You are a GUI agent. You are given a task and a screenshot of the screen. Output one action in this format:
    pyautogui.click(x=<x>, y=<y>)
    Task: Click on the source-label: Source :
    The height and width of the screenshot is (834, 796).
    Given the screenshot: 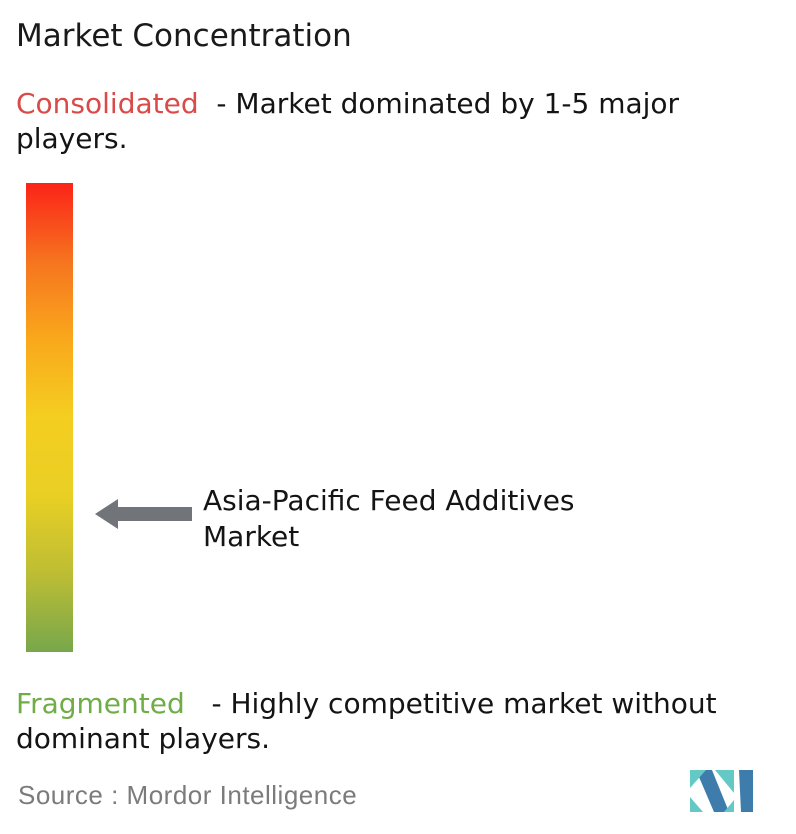 What is the action you would take?
    pyautogui.click(x=68, y=795)
    